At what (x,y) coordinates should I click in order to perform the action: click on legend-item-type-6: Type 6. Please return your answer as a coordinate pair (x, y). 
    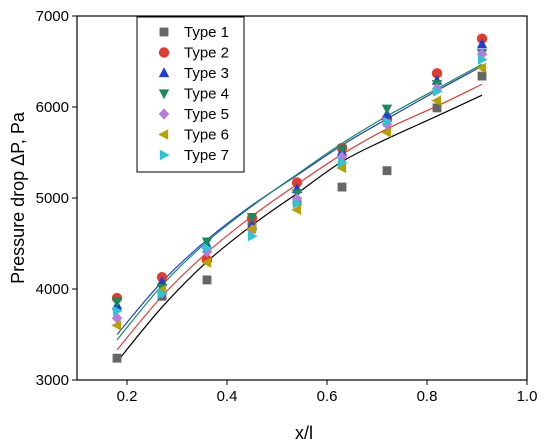
    Looking at the image, I should click on (193, 135).